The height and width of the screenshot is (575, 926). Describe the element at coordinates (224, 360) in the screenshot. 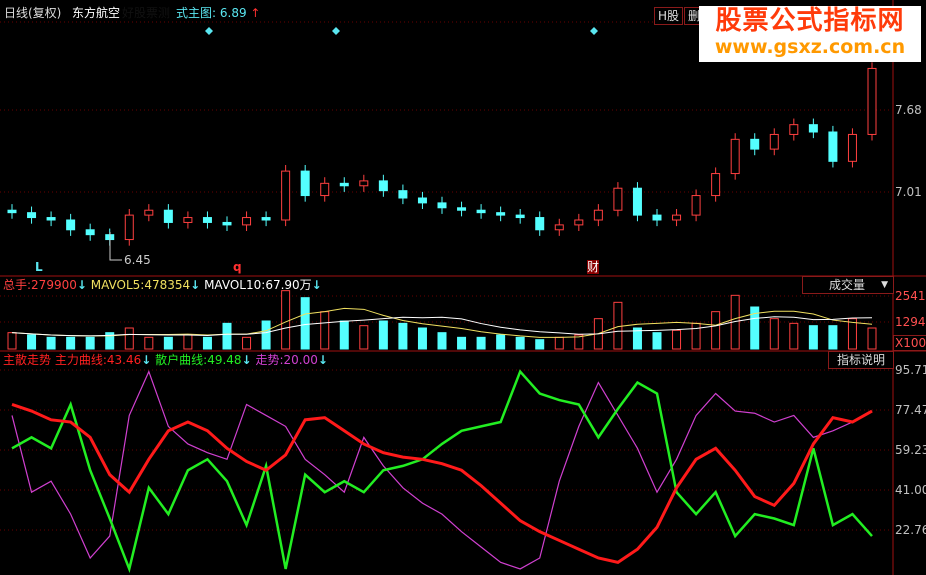

I see `retail-curve-value: 49.48` at that location.